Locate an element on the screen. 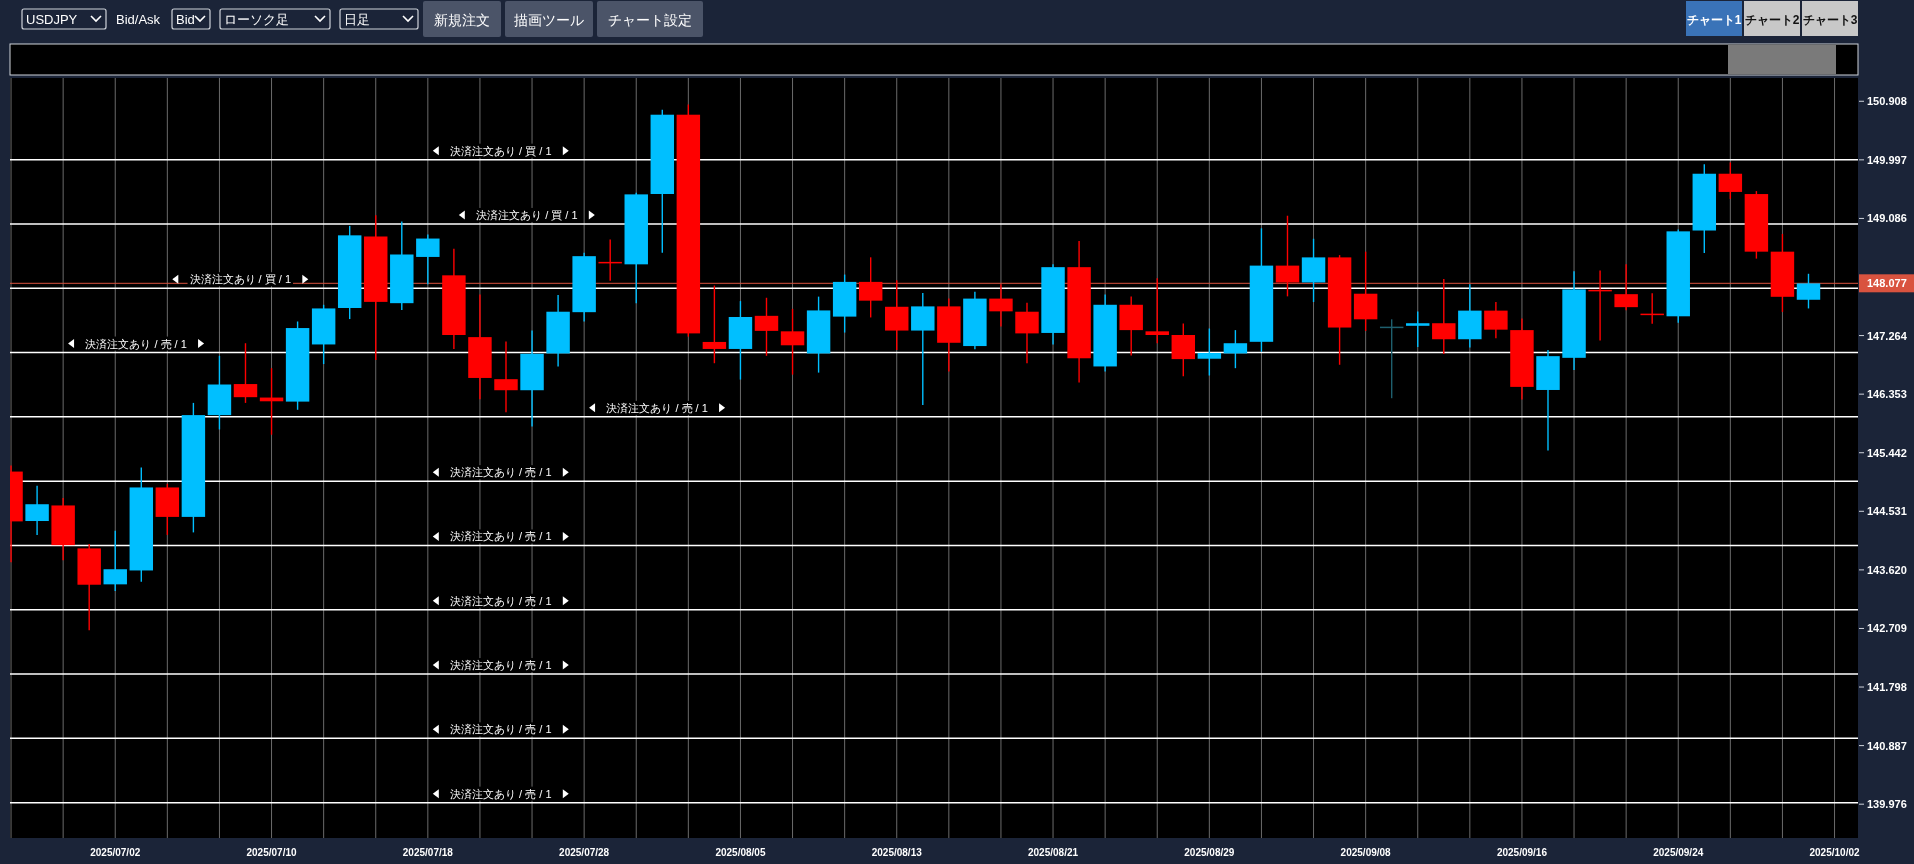 This screenshot has height=864, width=1914. x-tick-label: 2025/07/10 is located at coordinates (271, 852).